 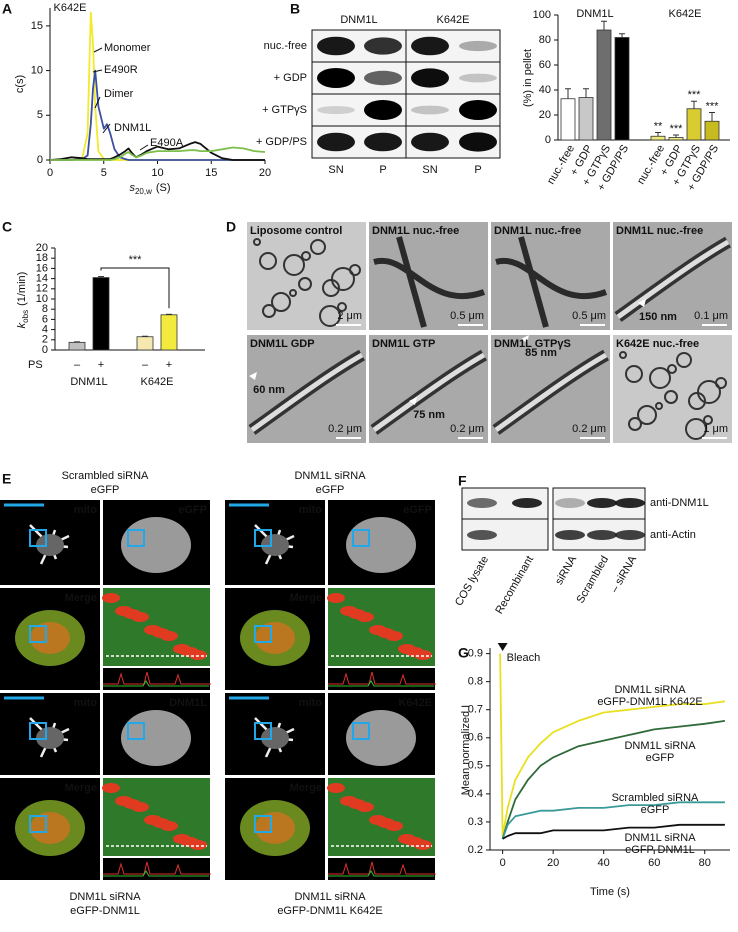 What do you see at coordinates (660, 838) in the screenshot?
I see `legend-entry: DNM1L siRNA` at bounding box center [660, 838].